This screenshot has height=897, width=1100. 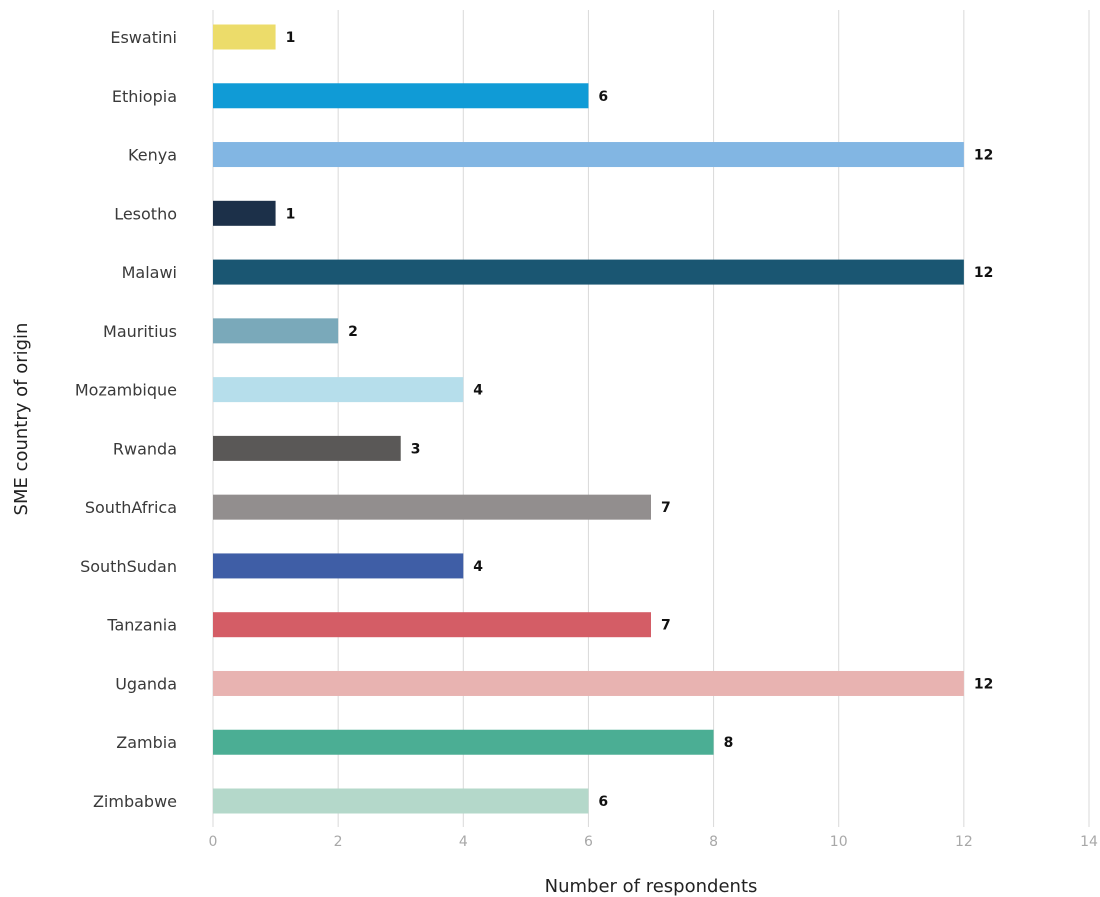 I want to click on category-label-uganda: Uganda, so click(x=146, y=683).